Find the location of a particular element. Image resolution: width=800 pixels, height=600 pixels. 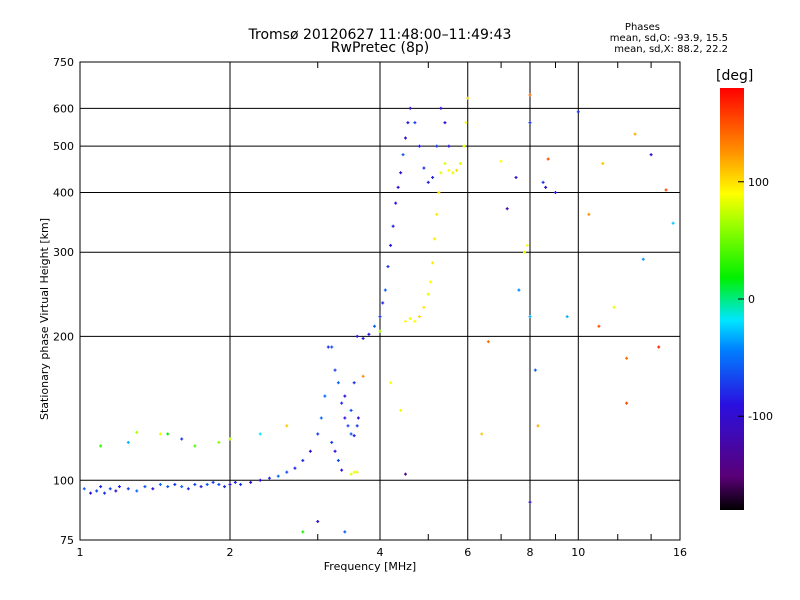

colorbar-tick-label: -100 is located at coordinates (760, 416).